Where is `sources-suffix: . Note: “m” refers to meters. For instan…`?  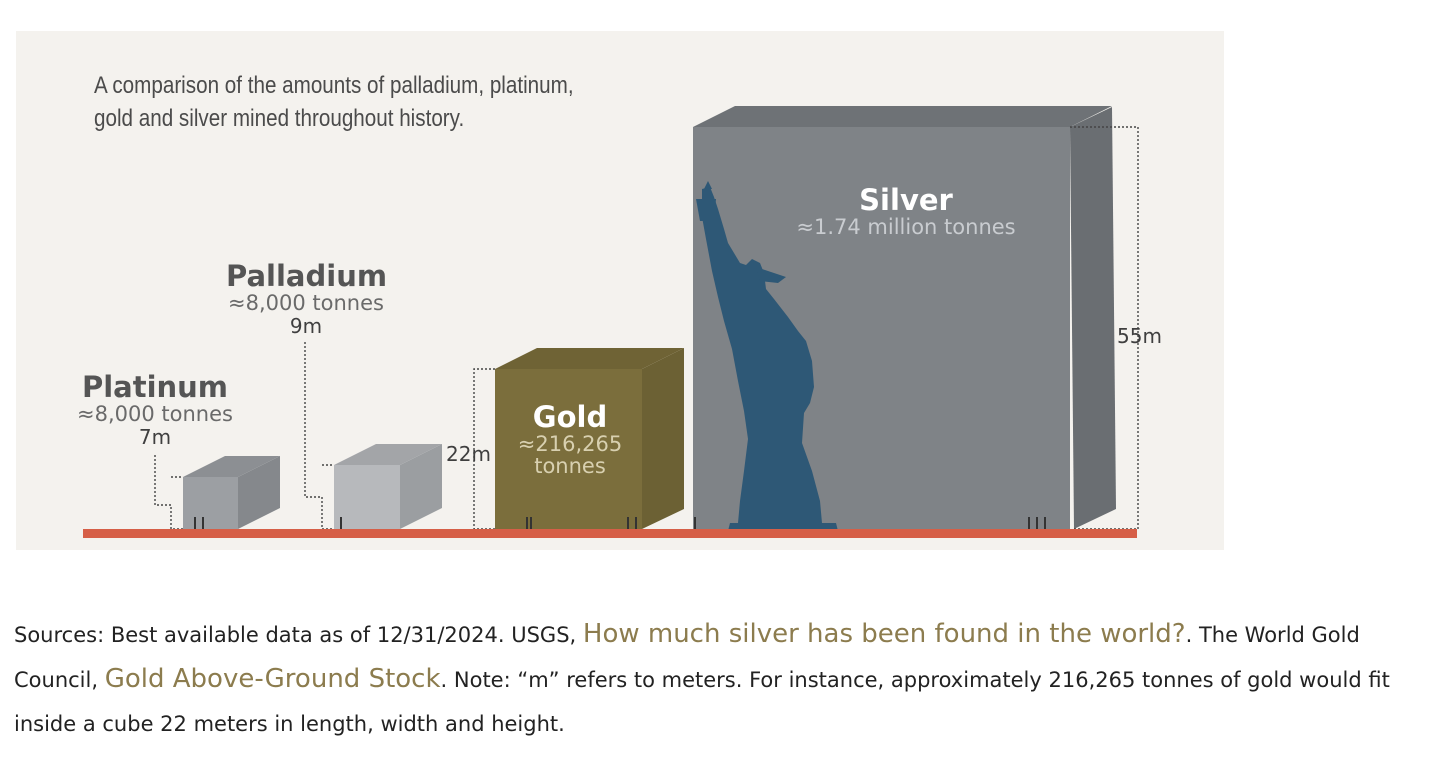
sources-suffix: . Note: “m” refers to meters. For instan… is located at coordinates (702, 702).